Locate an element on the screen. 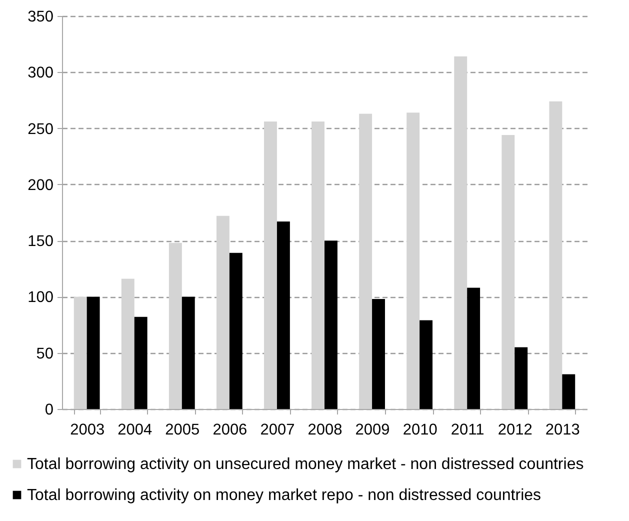 The image size is (629, 521). x-tick-label: 2012 is located at coordinates (515, 430).